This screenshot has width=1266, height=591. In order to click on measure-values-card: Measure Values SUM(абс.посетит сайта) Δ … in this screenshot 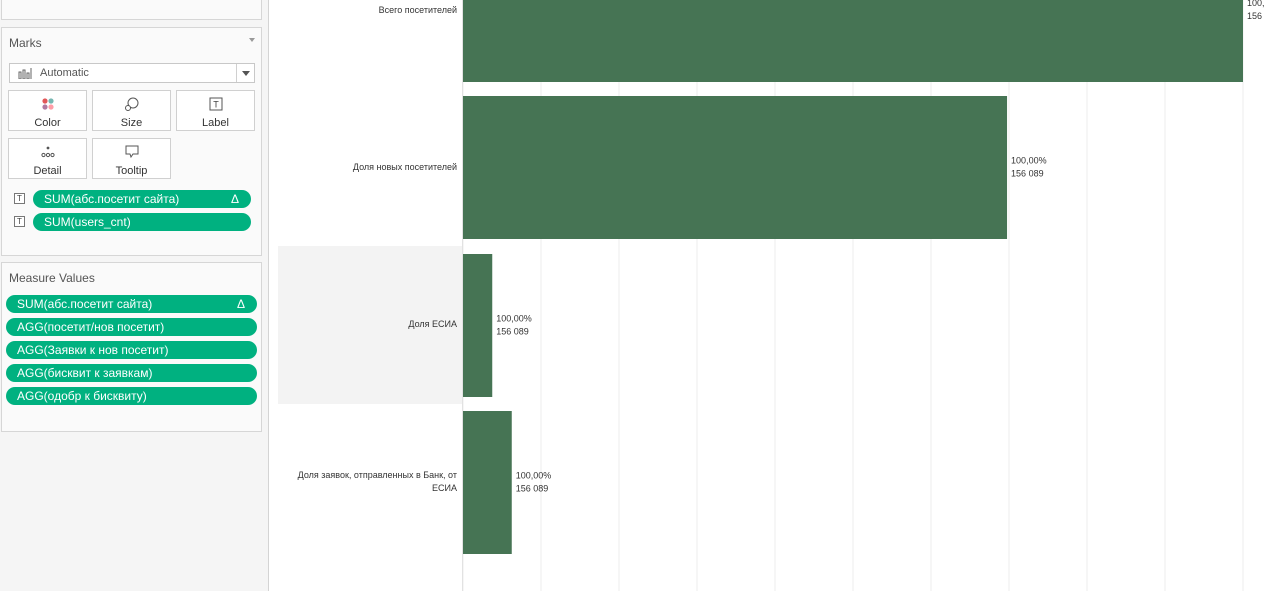, I will do `click(131, 347)`.